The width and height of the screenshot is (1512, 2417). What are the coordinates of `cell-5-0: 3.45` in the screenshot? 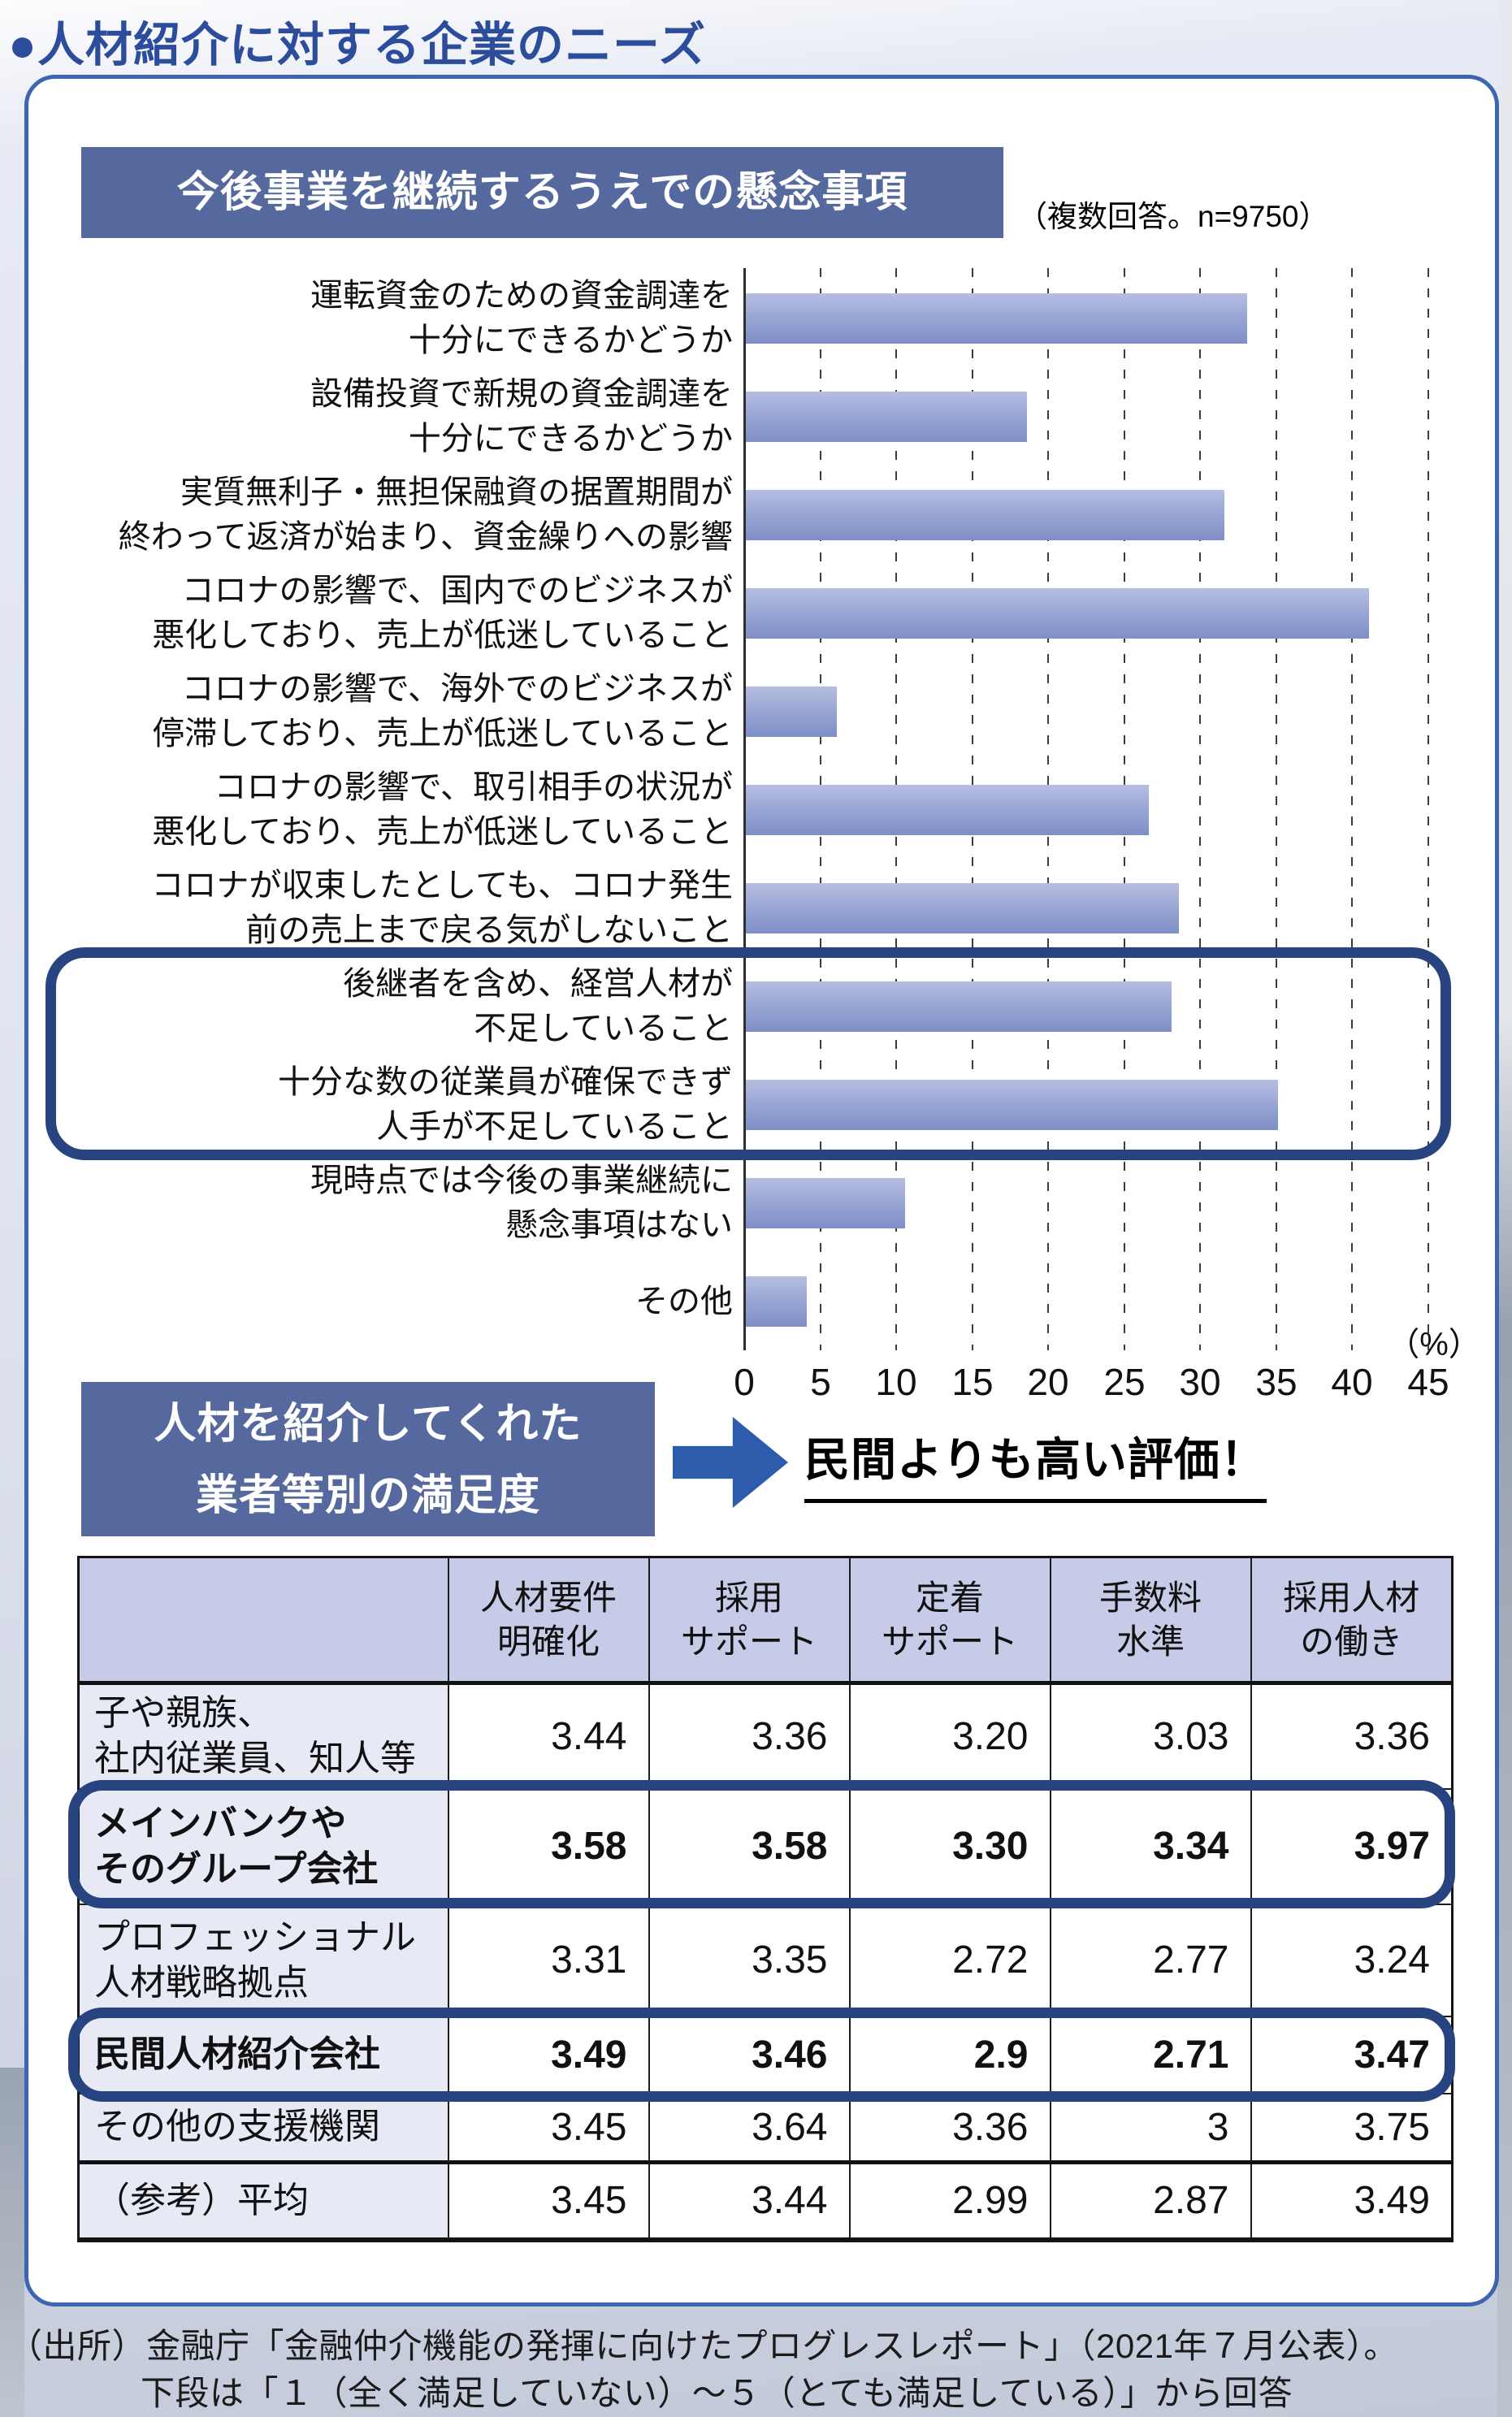 It's located at (548, 2200).